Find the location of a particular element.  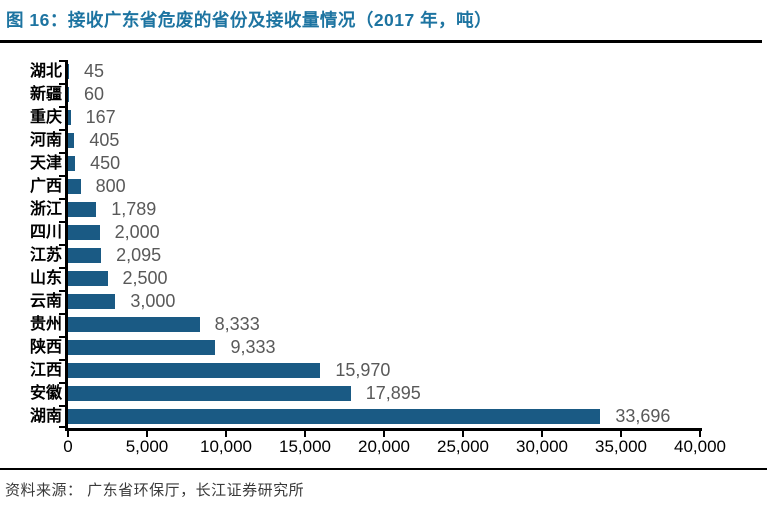

bar-row: 河南 405 is located at coordinates (355, 140).